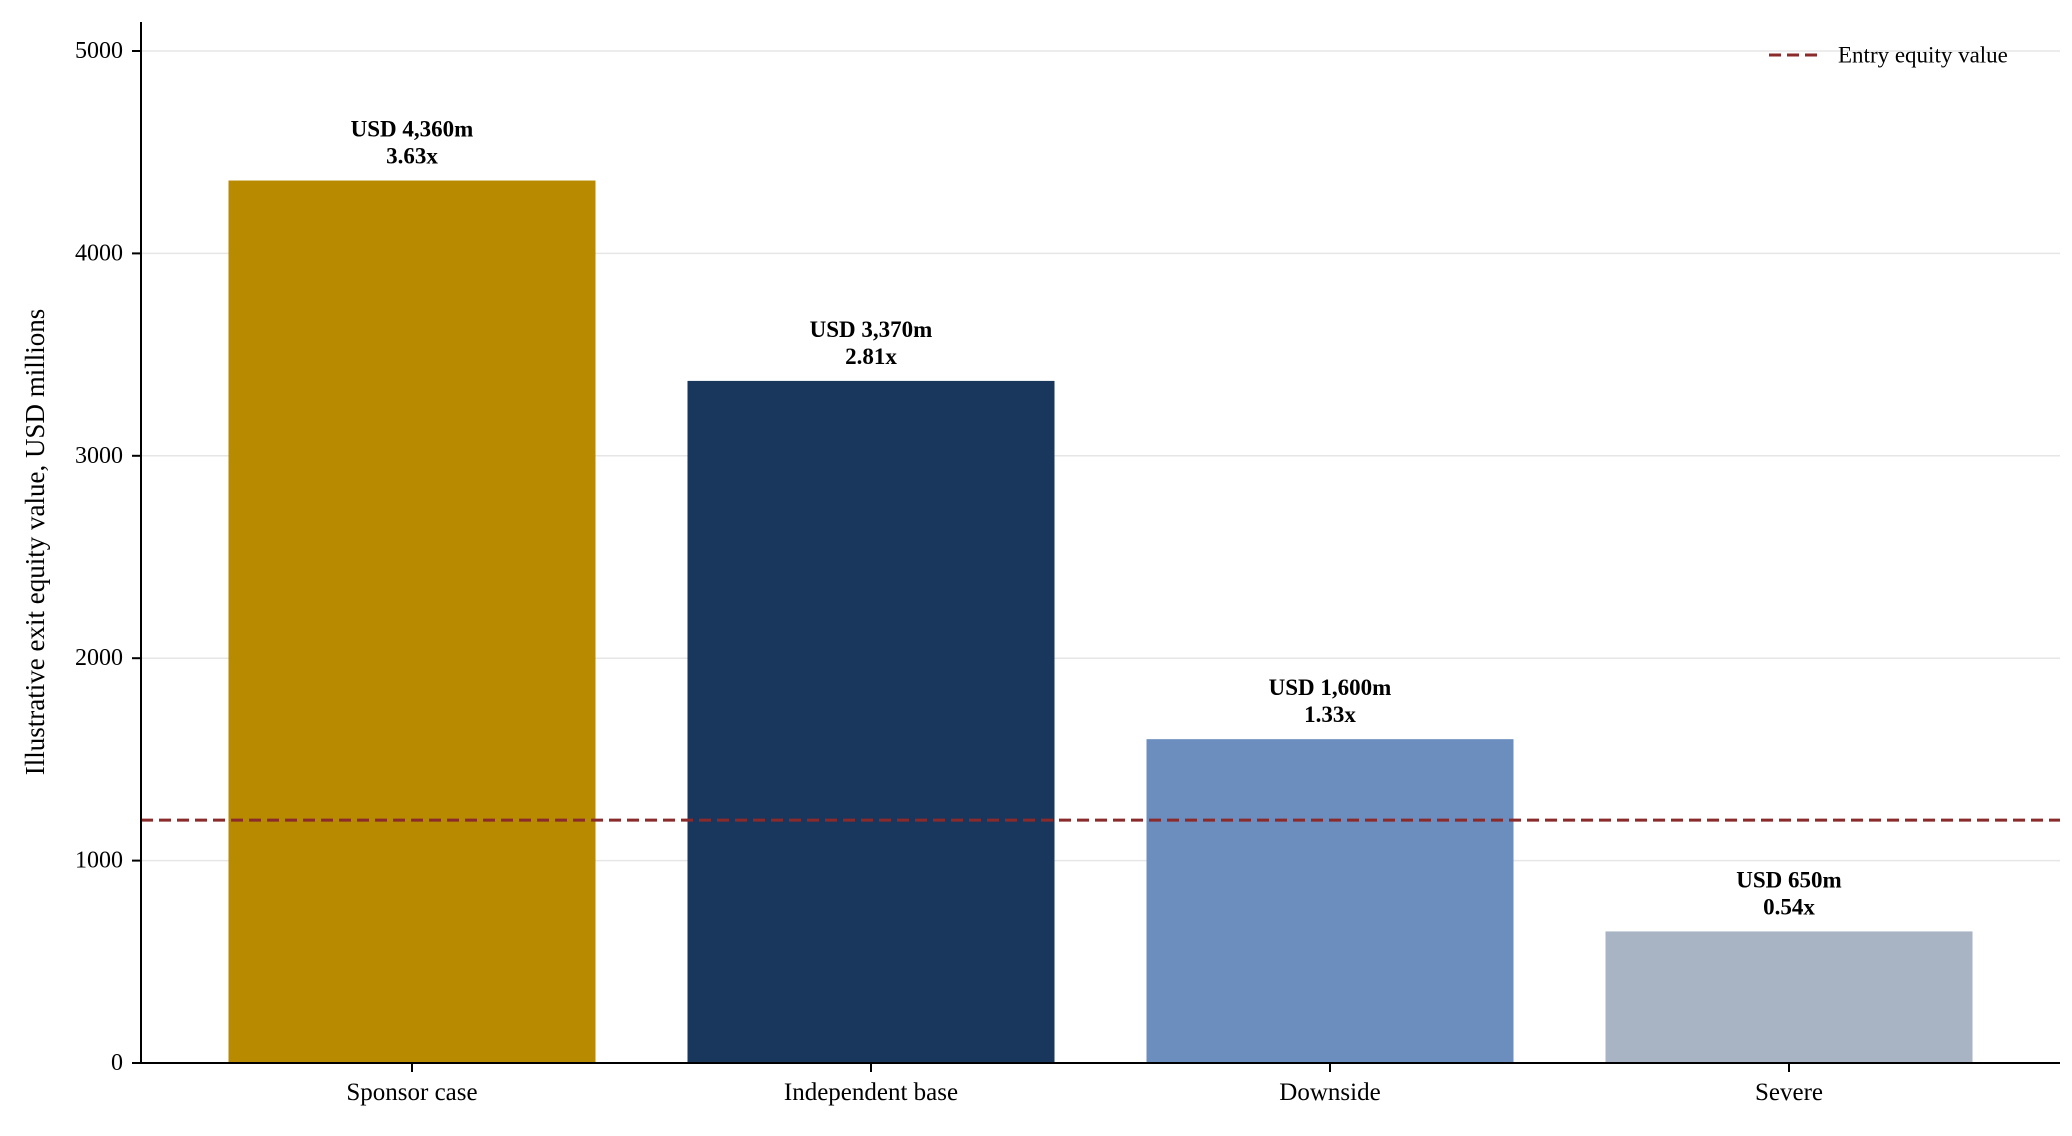 The image size is (2072, 1136). What do you see at coordinates (412, 621) in the screenshot?
I see `bar-sponsor-case` at bounding box center [412, 621].